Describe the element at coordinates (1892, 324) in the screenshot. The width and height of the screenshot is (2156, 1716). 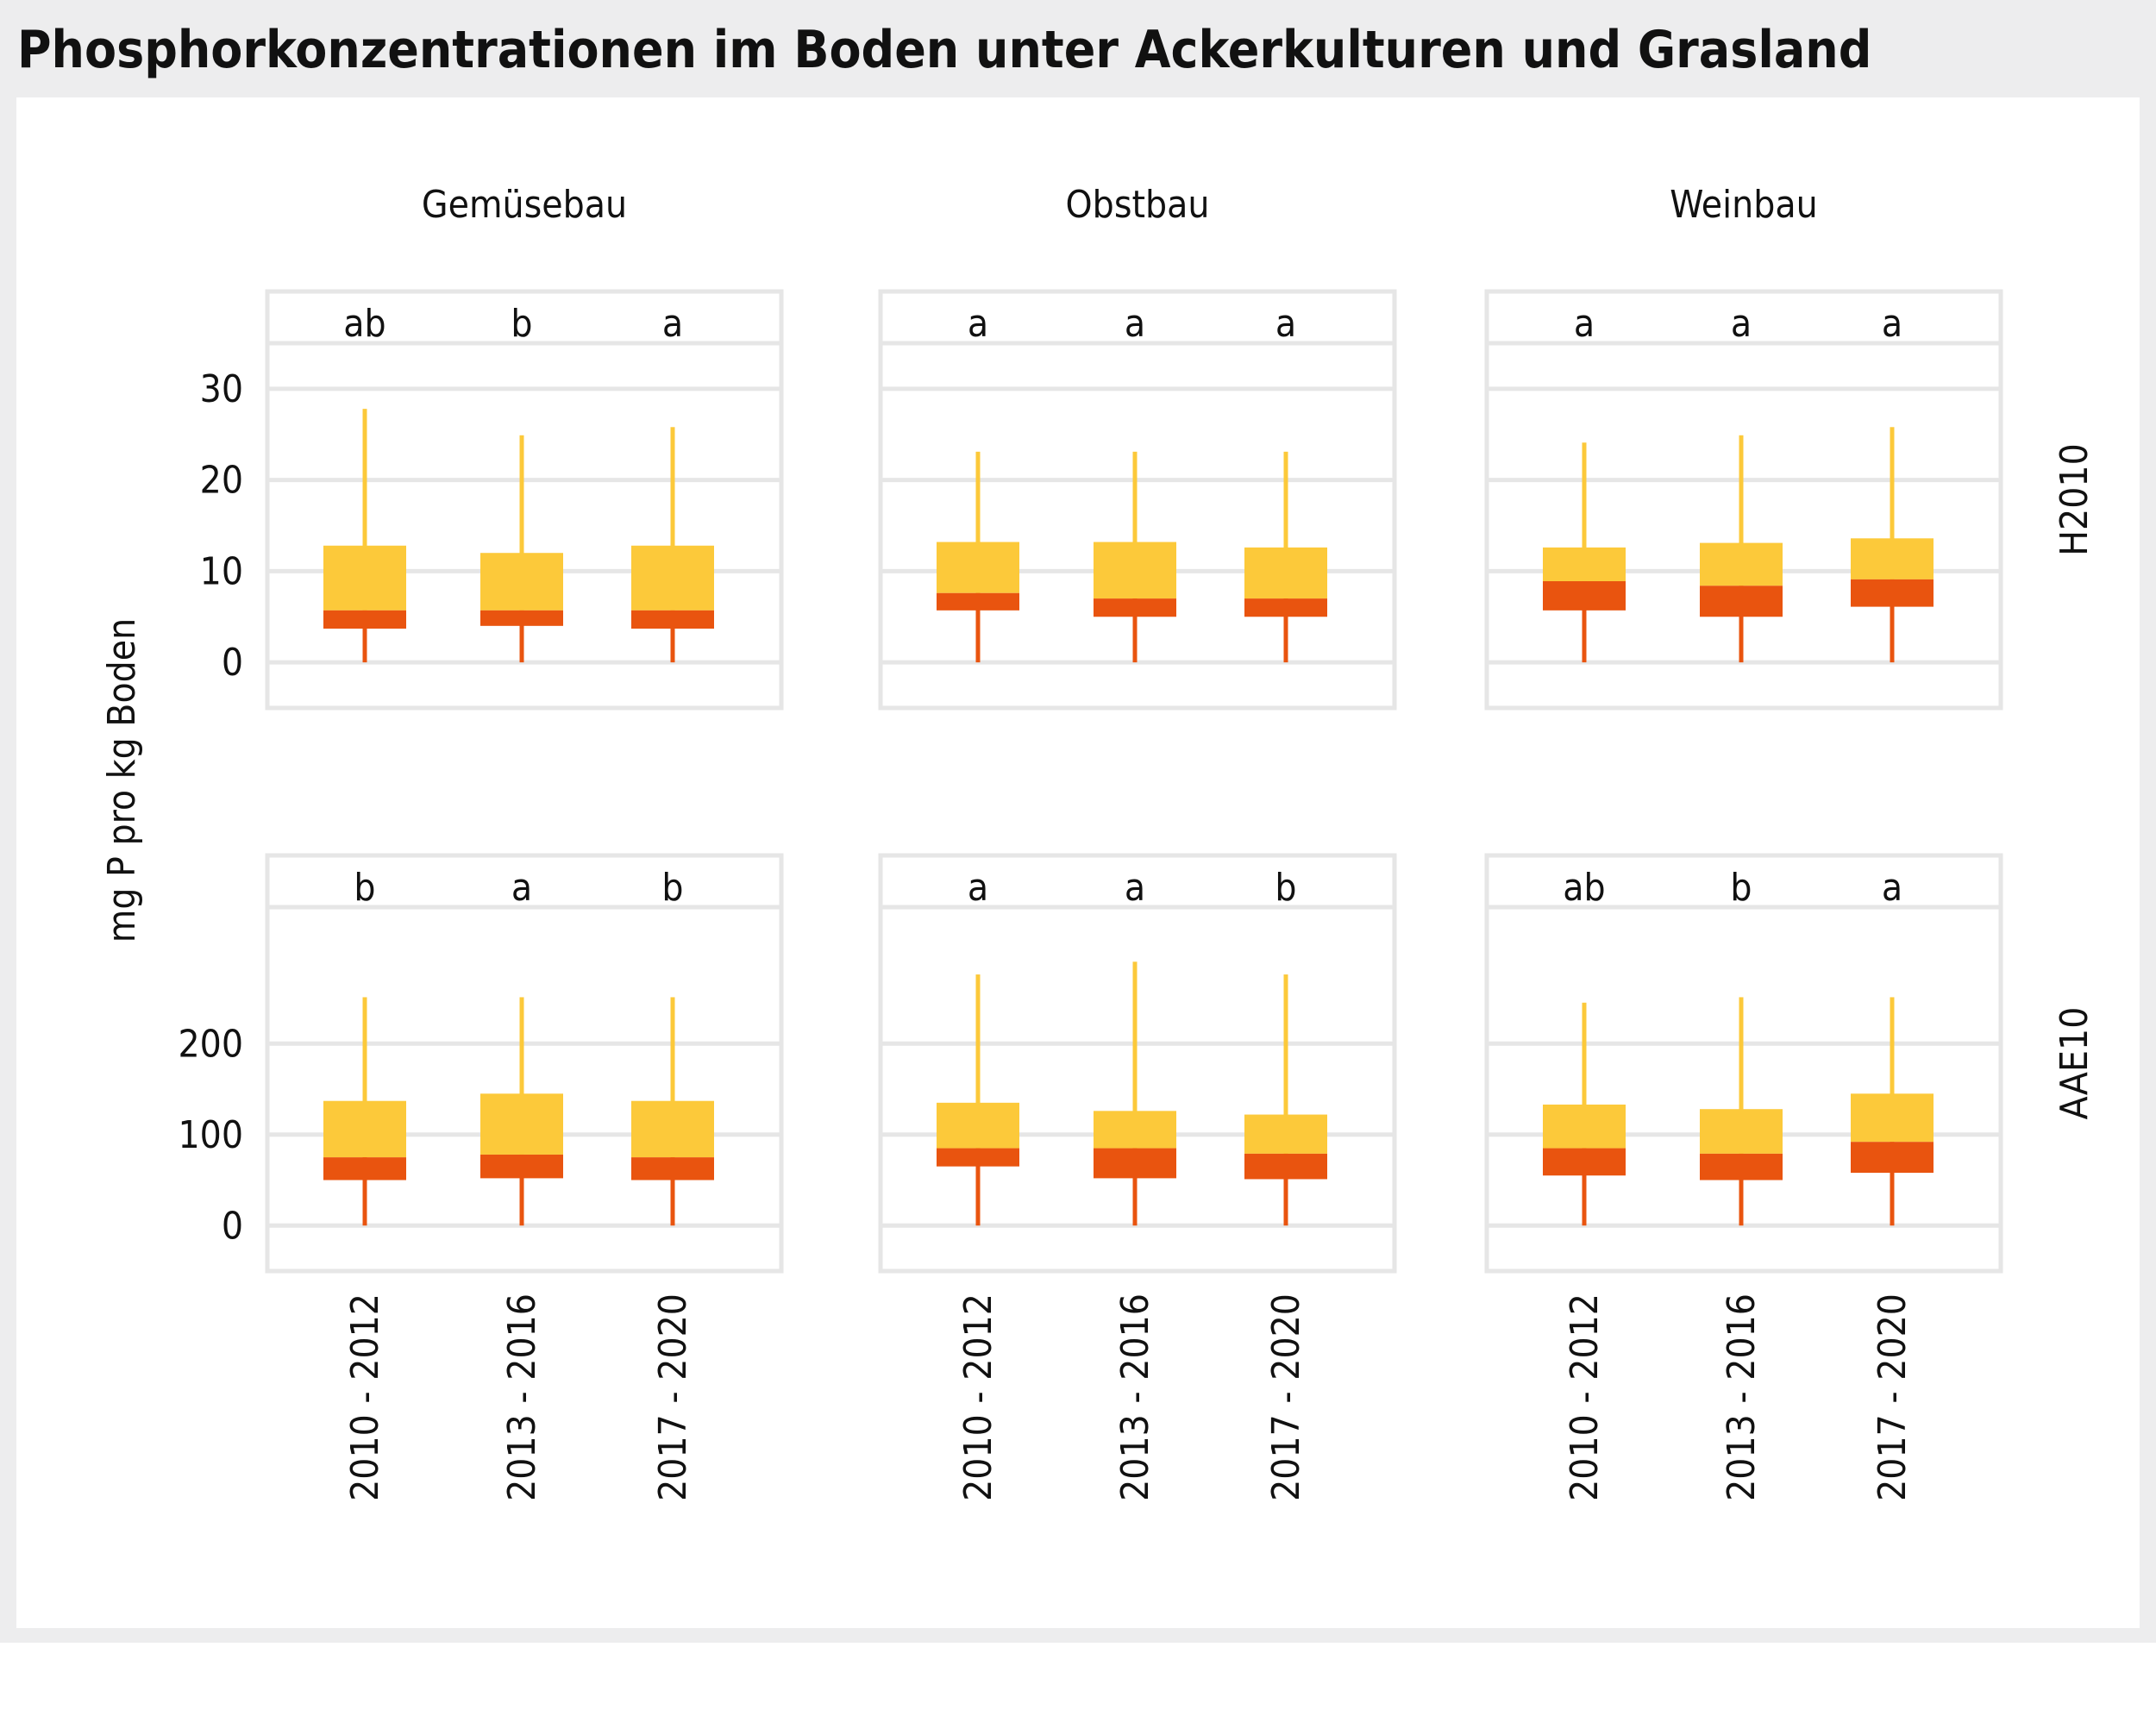
I see `significance-letter-0-2-2: a` at that location.